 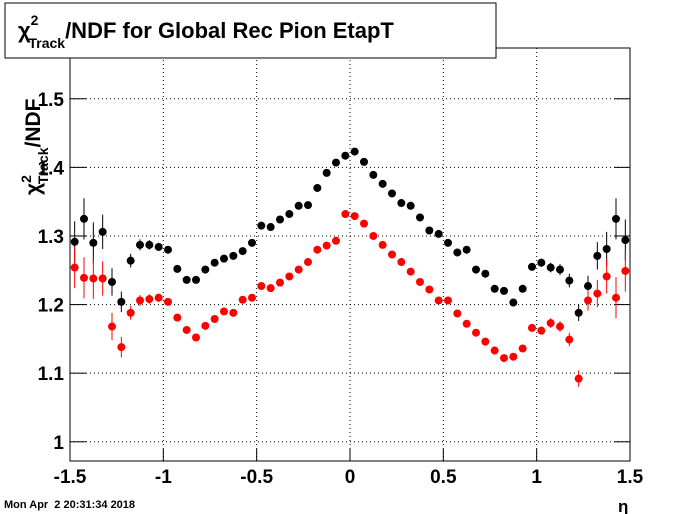 I want to click on x-axis-label: η, so click(x=623, y=505).